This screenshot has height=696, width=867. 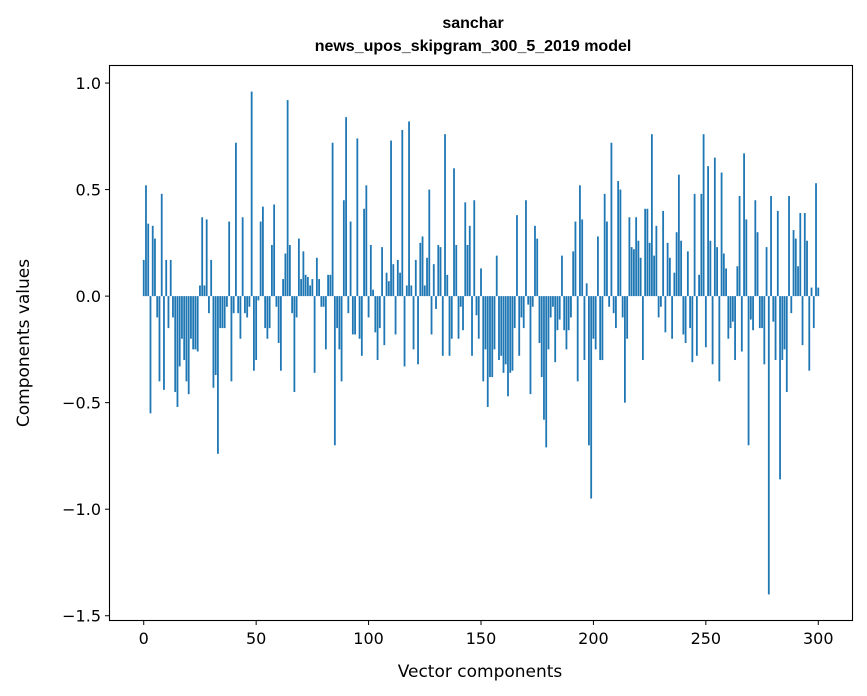 I want to click on x-tick-label: 100, so click(x=368, y=638).